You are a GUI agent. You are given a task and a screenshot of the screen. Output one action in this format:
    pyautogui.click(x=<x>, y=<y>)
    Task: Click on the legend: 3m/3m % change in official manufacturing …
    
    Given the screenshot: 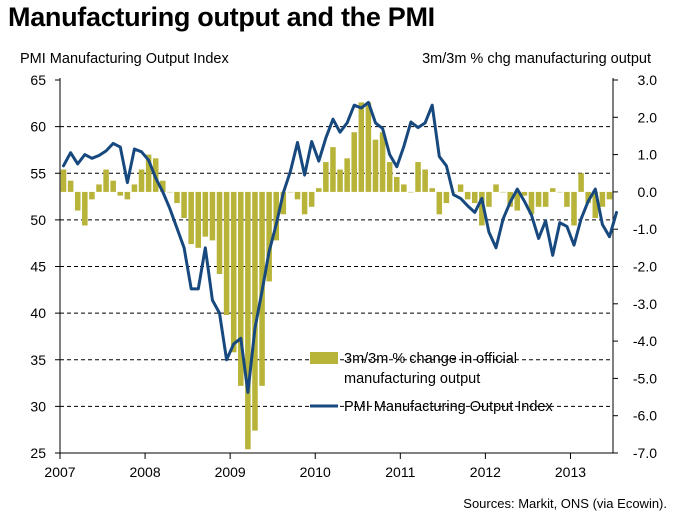 What is the action you would take?
    pyautogui.click(x=431, y=383)
    